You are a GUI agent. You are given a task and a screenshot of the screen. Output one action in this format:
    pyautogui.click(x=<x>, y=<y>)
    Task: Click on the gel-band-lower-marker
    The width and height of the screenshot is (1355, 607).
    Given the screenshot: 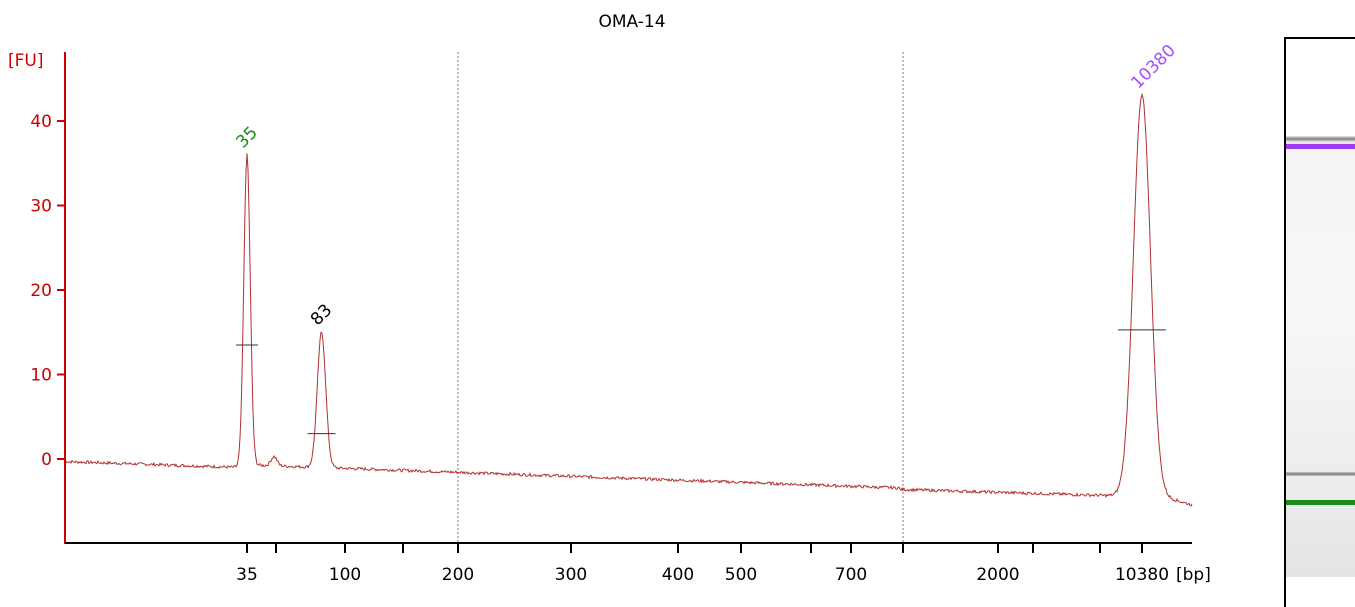 What is the action you would take?
    pyautogui.click(x=1320, y=502)
    